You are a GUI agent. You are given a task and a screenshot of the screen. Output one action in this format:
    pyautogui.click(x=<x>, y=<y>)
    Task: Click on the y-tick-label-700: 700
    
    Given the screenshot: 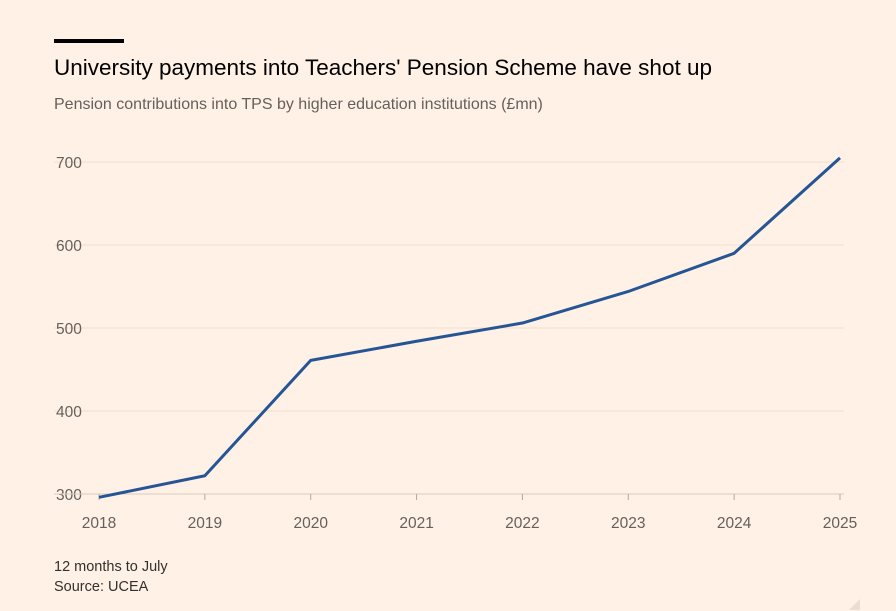 What is the action you would take?
    pyautogui.click(x=69, y=163)
    